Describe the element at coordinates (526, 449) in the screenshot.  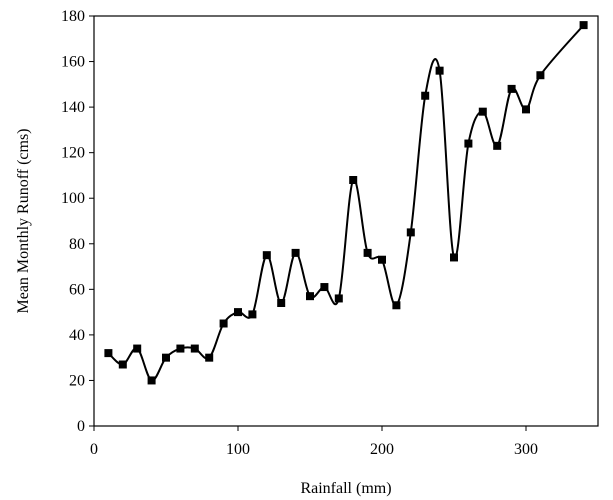
I see `x-tick-label: 300` at that location.